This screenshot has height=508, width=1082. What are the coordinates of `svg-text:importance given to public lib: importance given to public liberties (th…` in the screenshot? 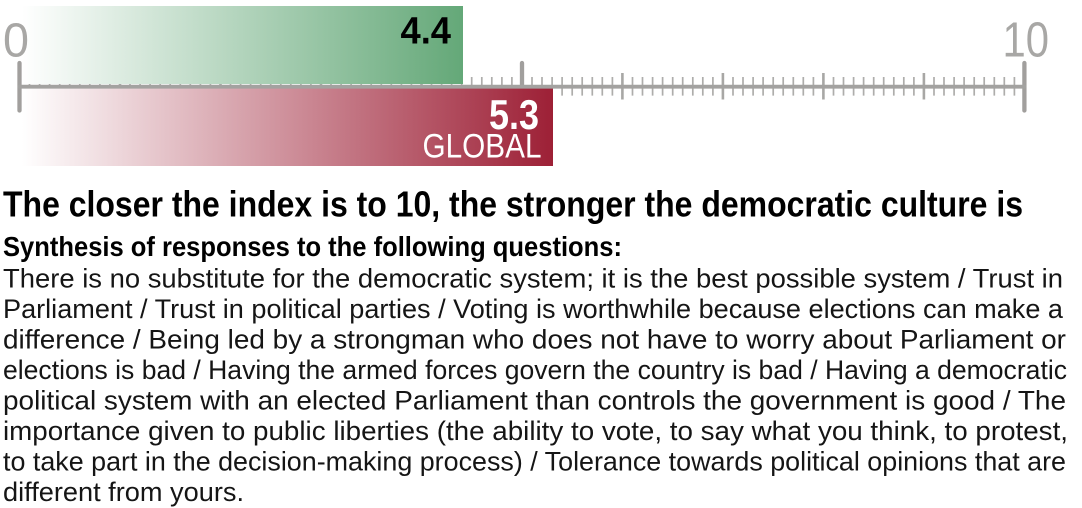 It's located at (535, 431).